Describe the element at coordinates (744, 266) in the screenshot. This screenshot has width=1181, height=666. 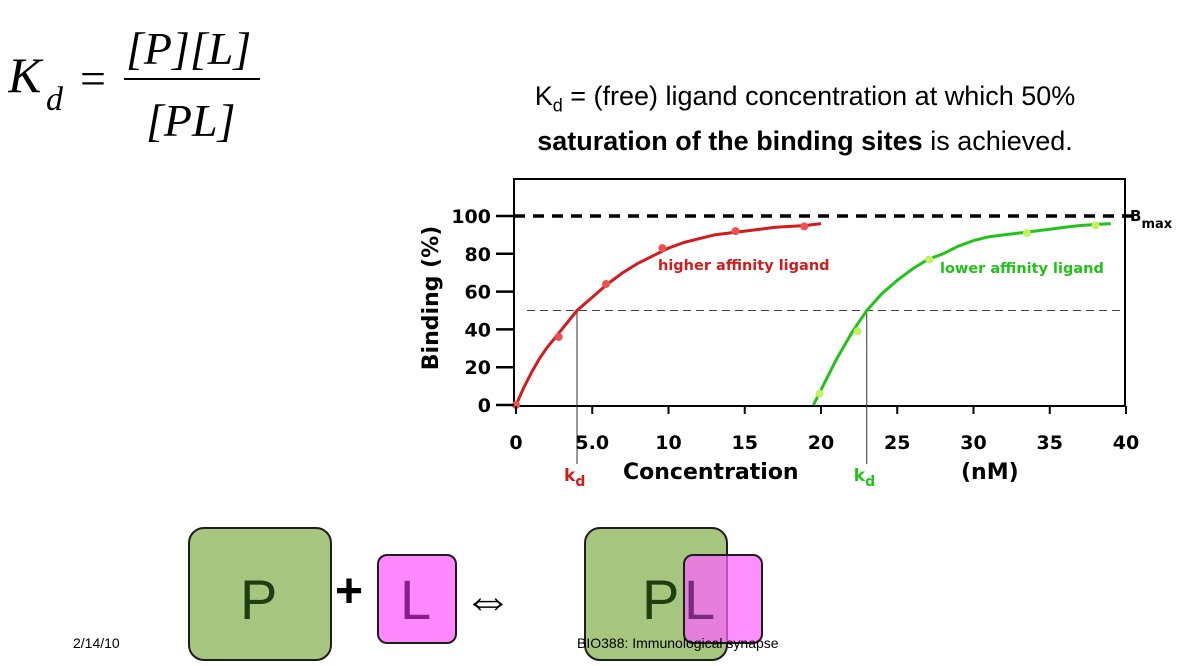
I see `series-label-1: higher affinity ligand` at that location.